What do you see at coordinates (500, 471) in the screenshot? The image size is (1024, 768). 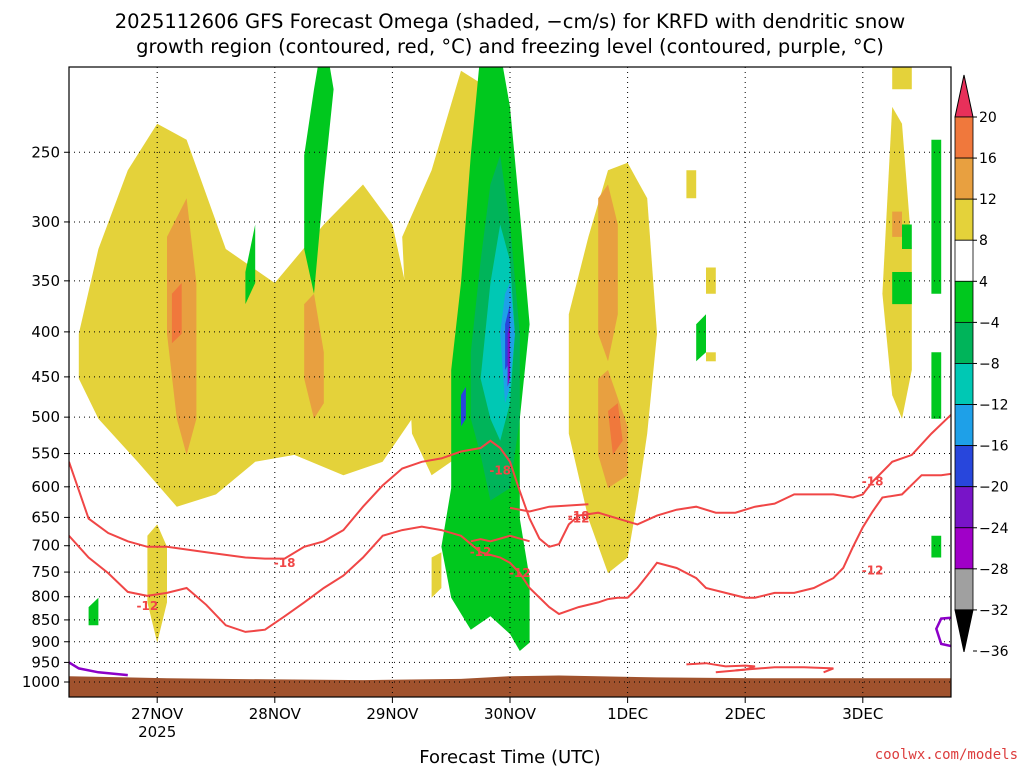 I see `contour-extra-label-4: -18` at bounding box center [500, 471].